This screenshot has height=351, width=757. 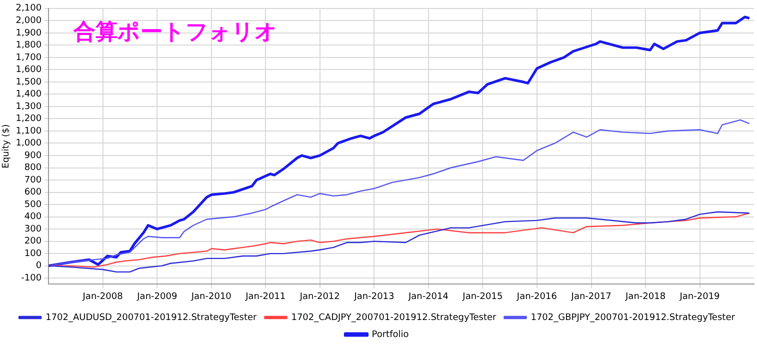 I want to click on y-tick-label: 800, so click(x=33, y=168).